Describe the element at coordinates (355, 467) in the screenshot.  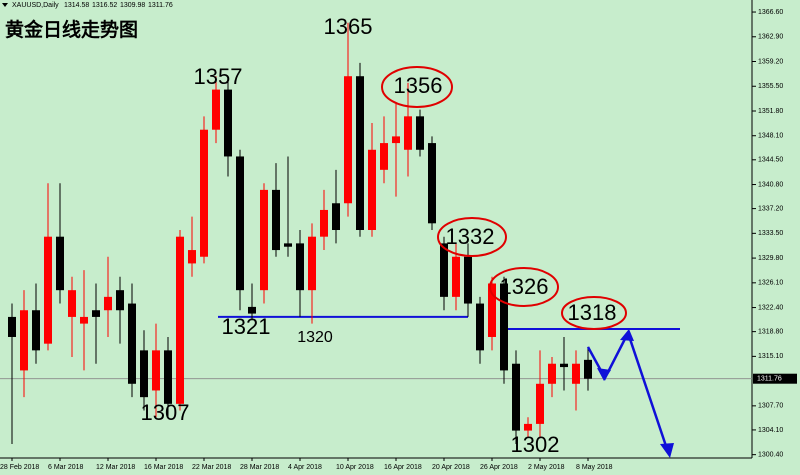
I see `x-tick-label: 10 Apr 2018` at that location.